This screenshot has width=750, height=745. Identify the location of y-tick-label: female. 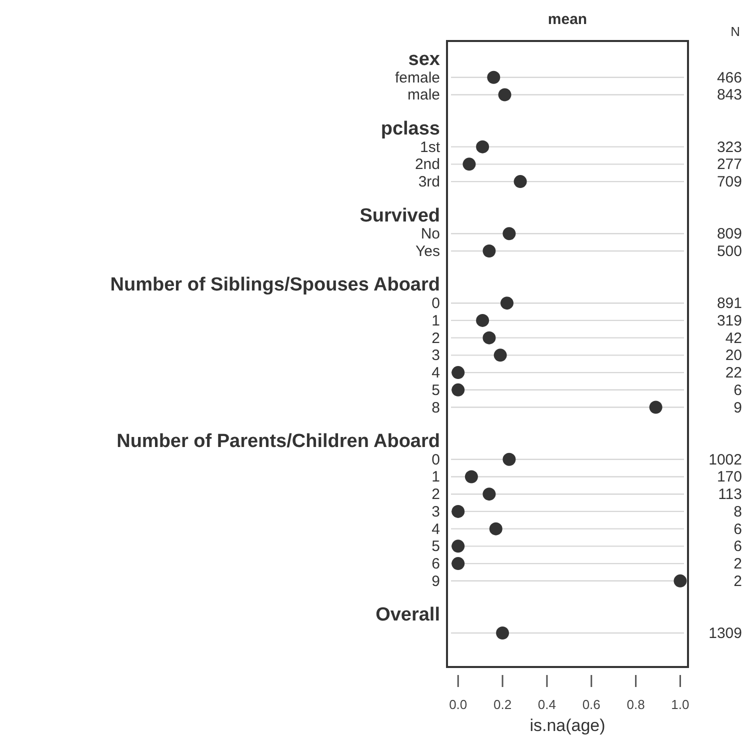
(417, 77).